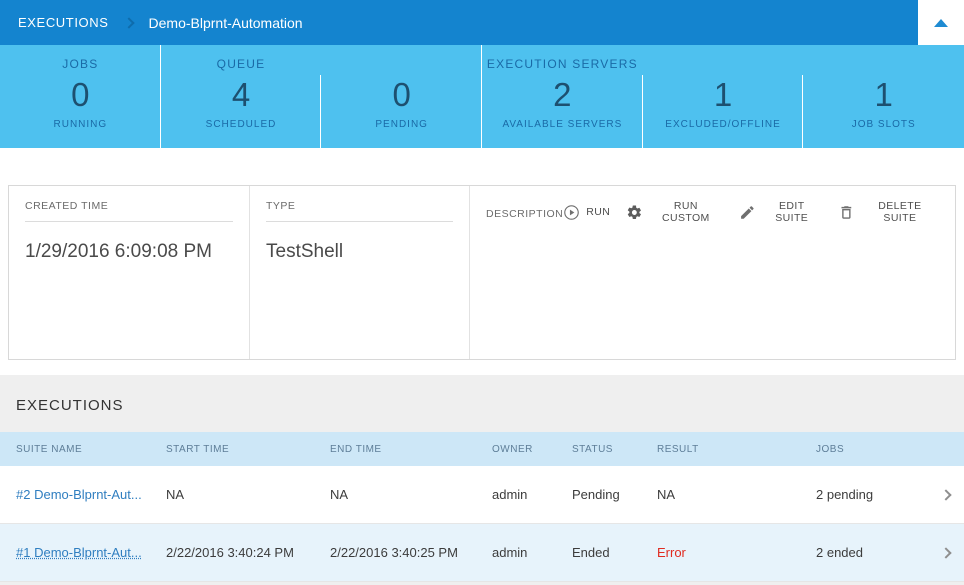 Image resolution: width=964 pixels, height=585 pixels. I want to click on col-header-start-time: START TIME, so click(198, 449).